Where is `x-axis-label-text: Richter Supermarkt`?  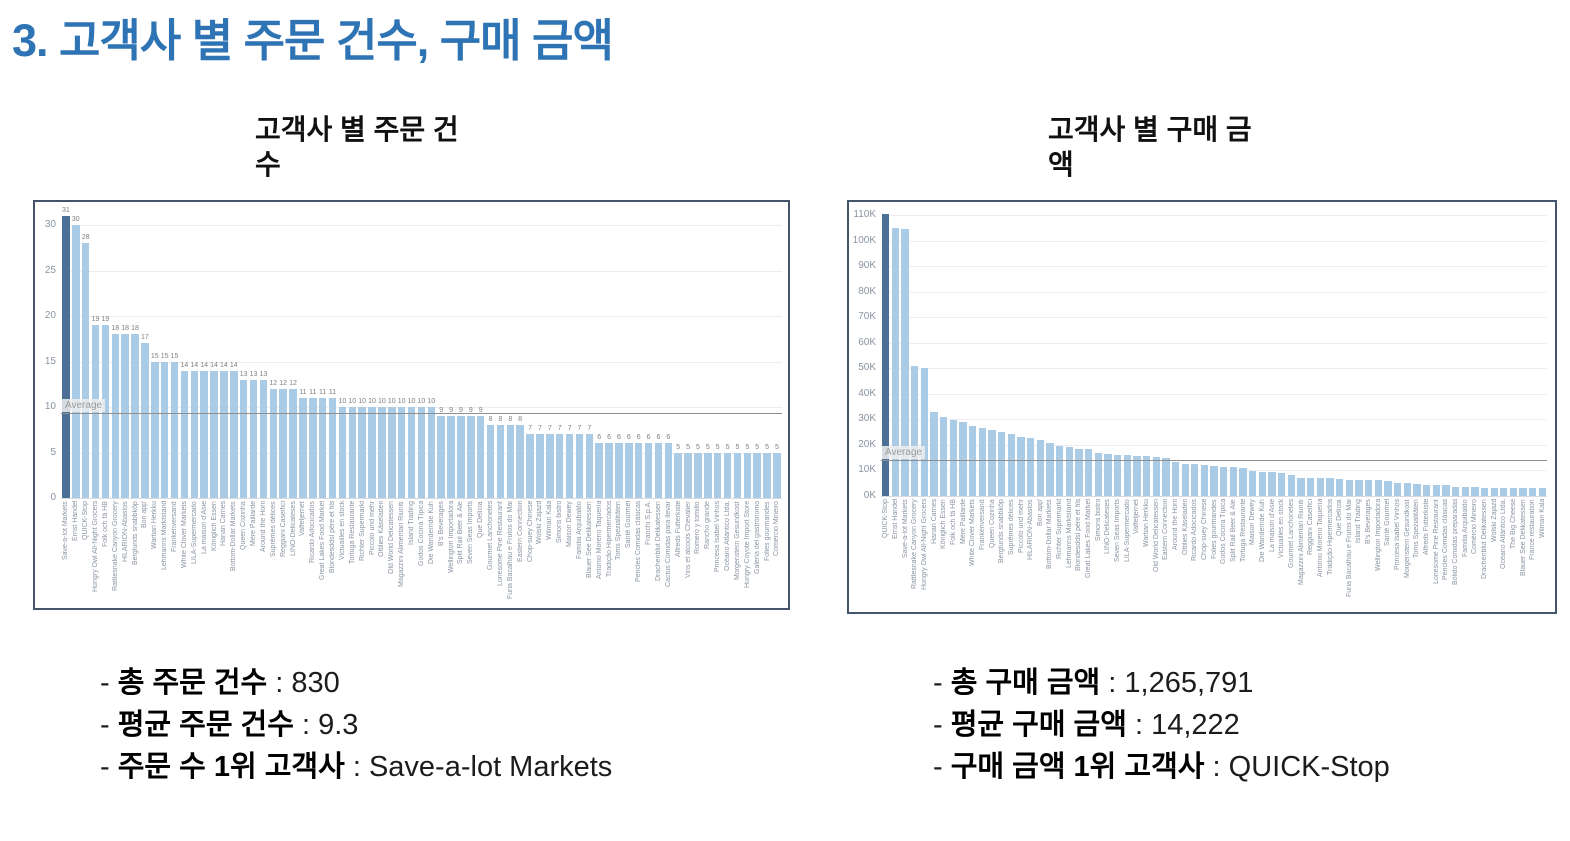
x-axis-label-text: Richter Supermarkt is located at coordinates (1060, 529).